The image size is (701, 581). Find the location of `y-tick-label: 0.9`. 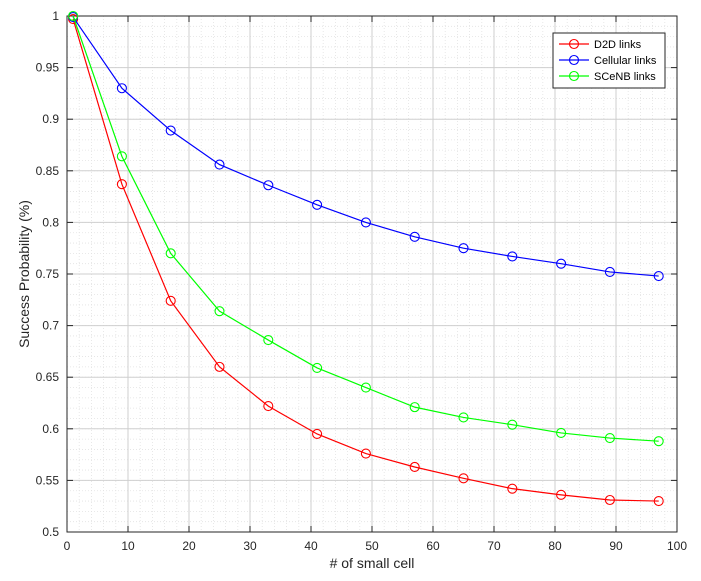

y-tick-label: 0.9 is located at coordinates (50, 119).